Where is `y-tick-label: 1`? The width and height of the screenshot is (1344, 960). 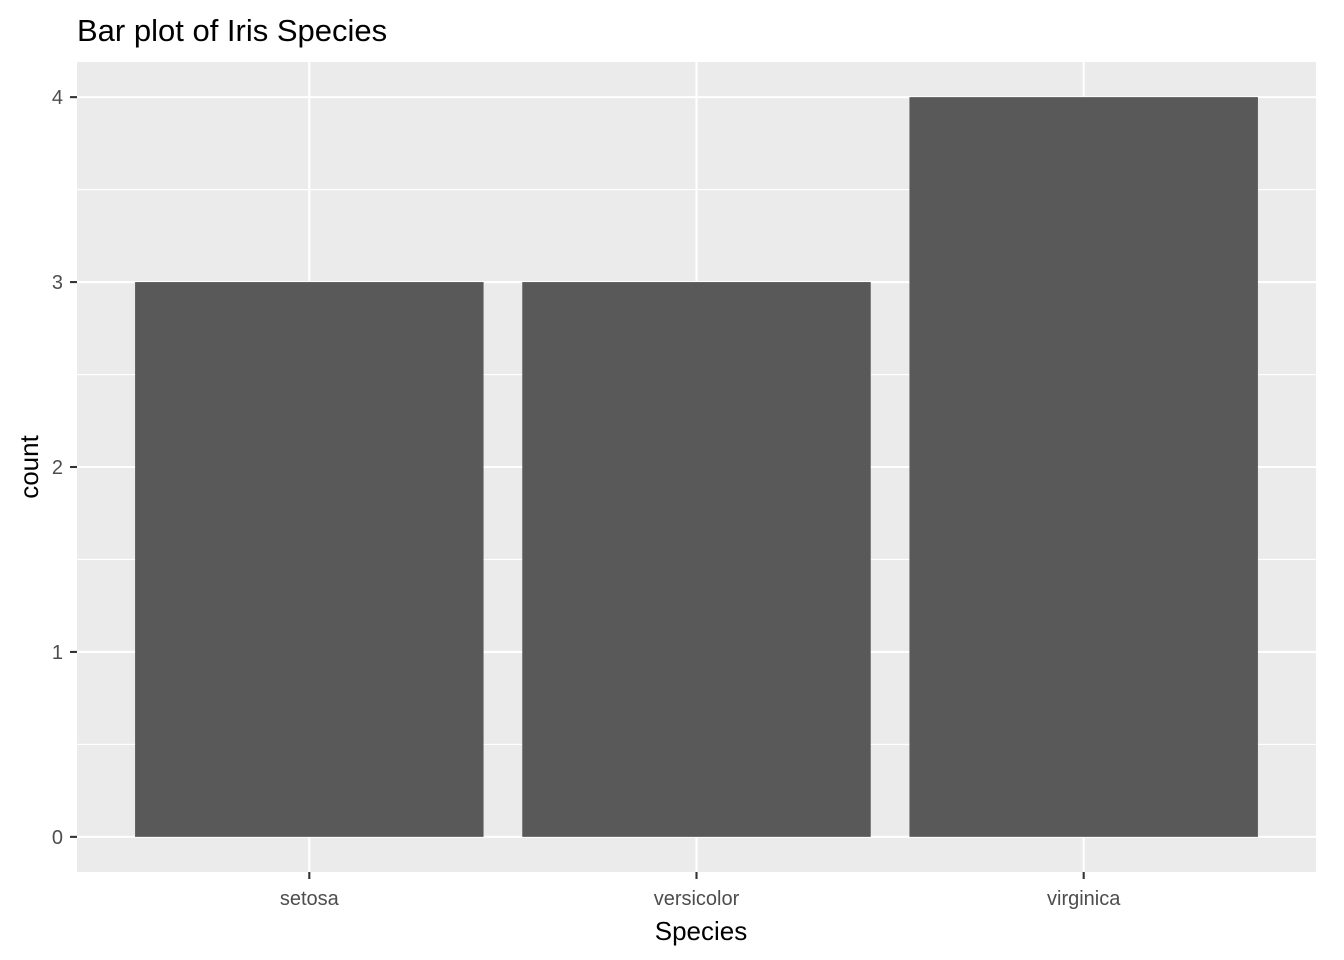 y-tick-label: 1 is located at coordinates (57, 653).